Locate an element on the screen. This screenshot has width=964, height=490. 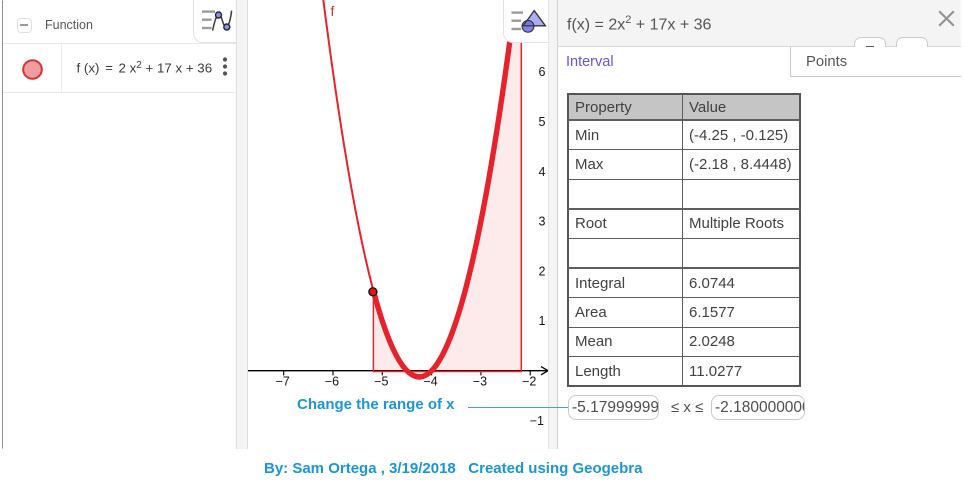
svg-text: −1 is located at coordinates (537, 421).